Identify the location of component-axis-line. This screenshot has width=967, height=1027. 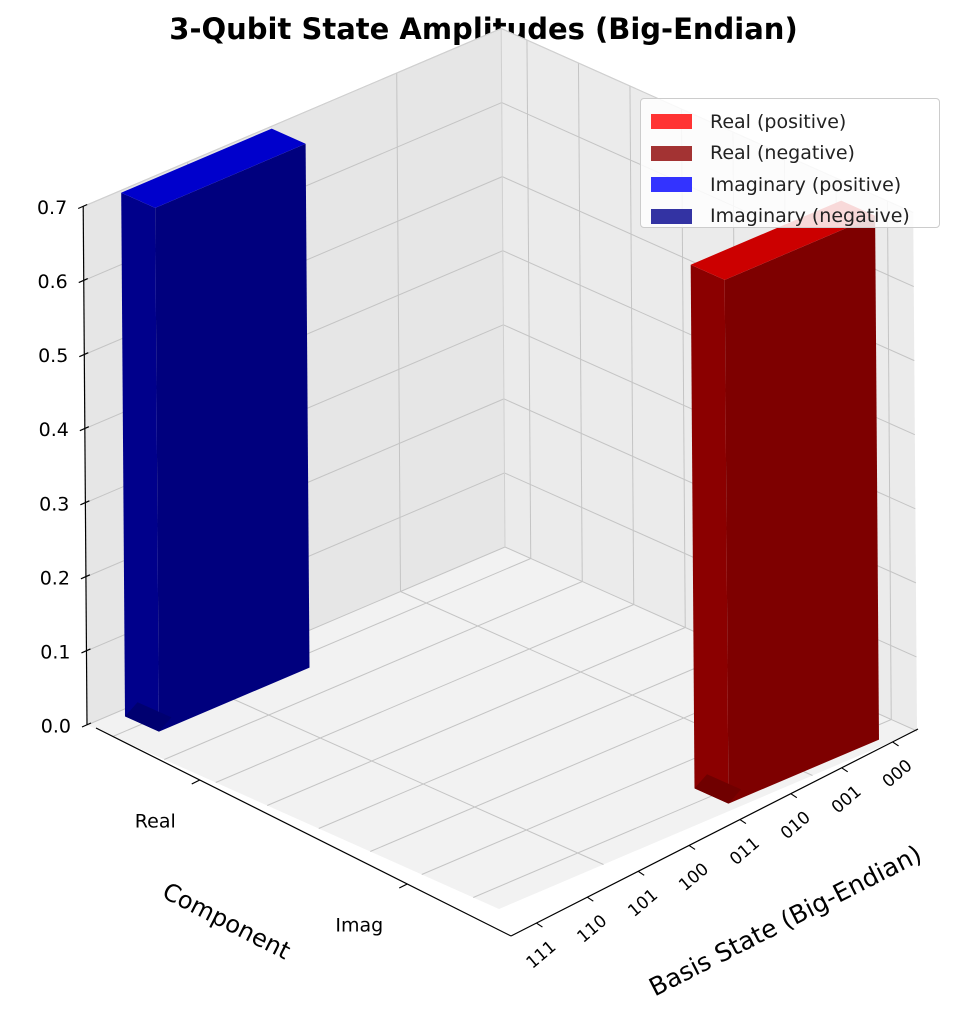
(303, 832).